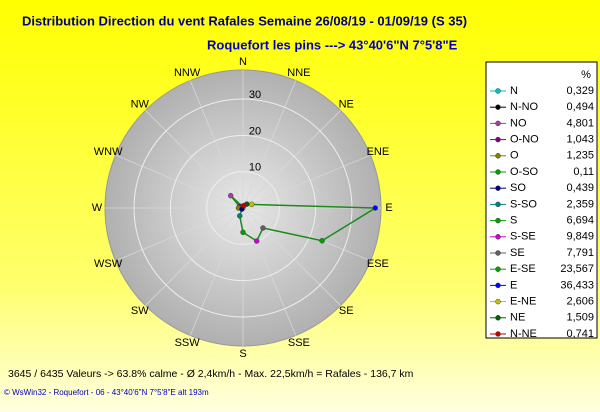 Image resolution: width=600 pixels, height=412 pixels. Describe the element at coordinates (524, 140) in the screenshot. I see `legend-label: O-NO` at that location.